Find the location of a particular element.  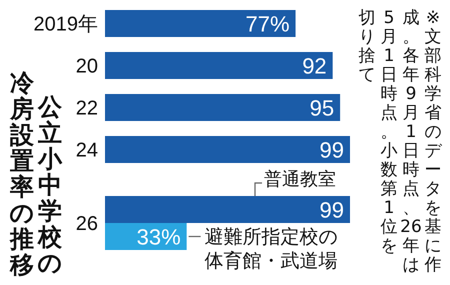

y-tick-label: 2019年 is located at coordinates (66, 25).